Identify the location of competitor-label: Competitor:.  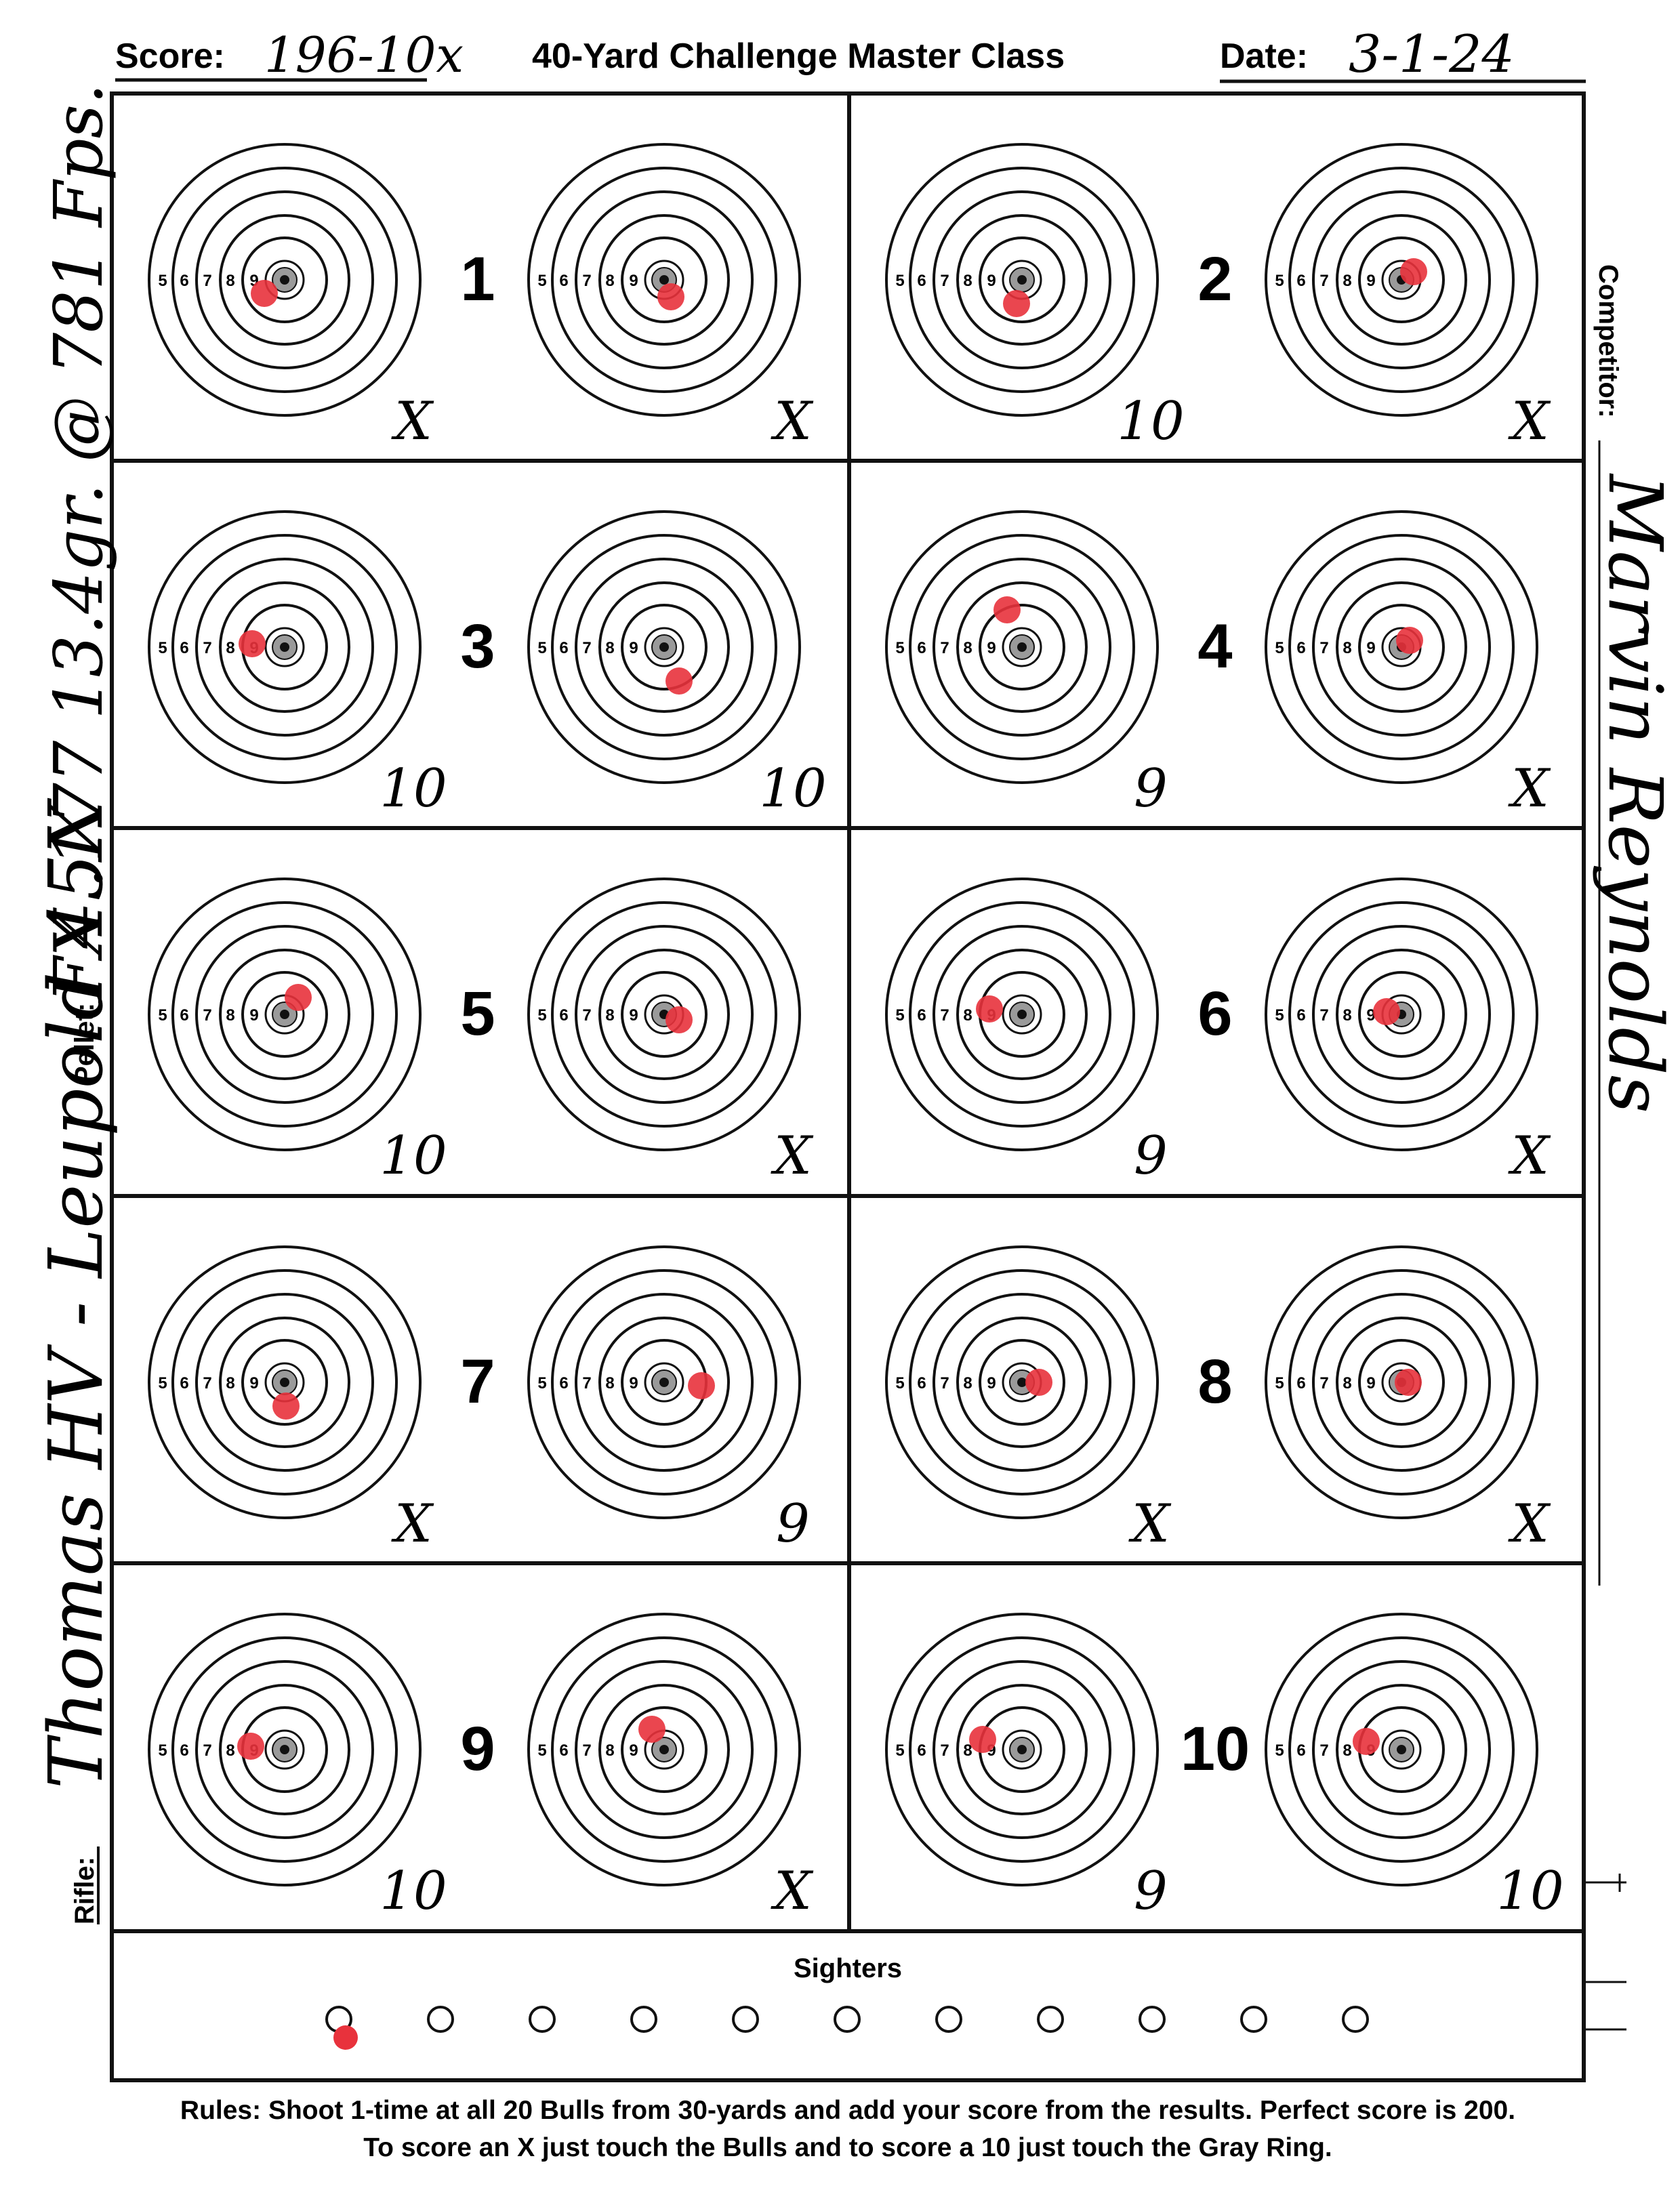
(1608, 341).